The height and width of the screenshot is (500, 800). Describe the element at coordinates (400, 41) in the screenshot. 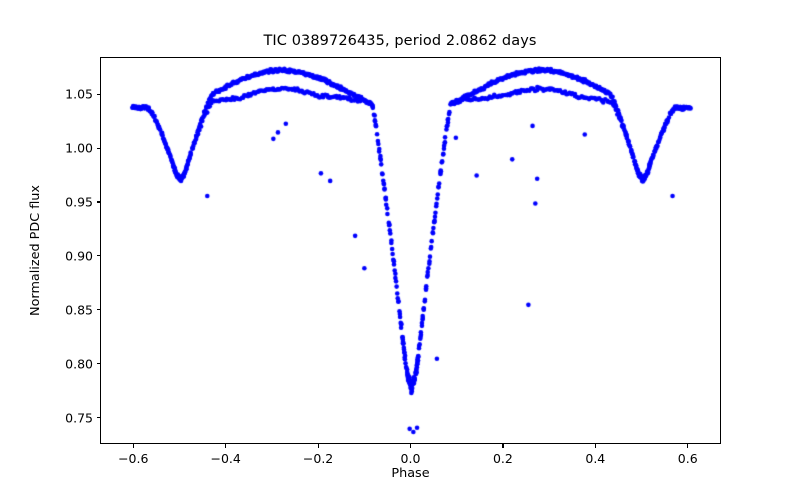

I see `page-title: TIC 0389726435, period 2.0862 days` at that location.